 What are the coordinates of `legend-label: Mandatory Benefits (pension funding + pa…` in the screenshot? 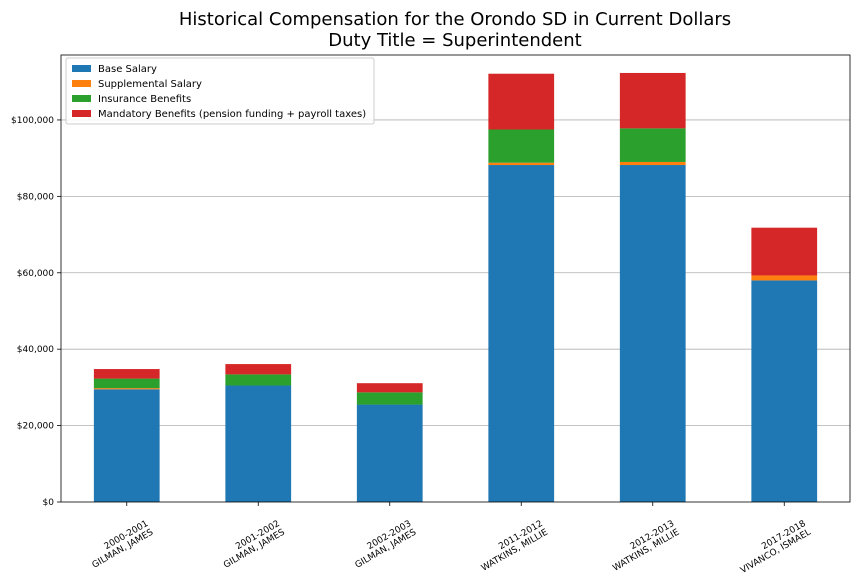 It's located at (232, 114).